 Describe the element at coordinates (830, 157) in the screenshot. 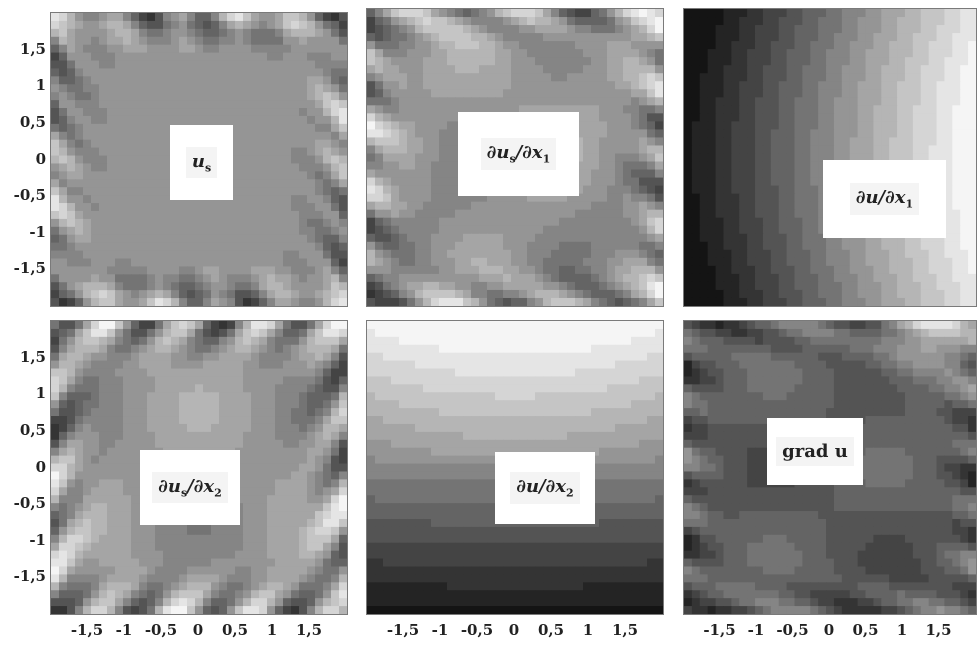

I see `contour-plot` at that location.